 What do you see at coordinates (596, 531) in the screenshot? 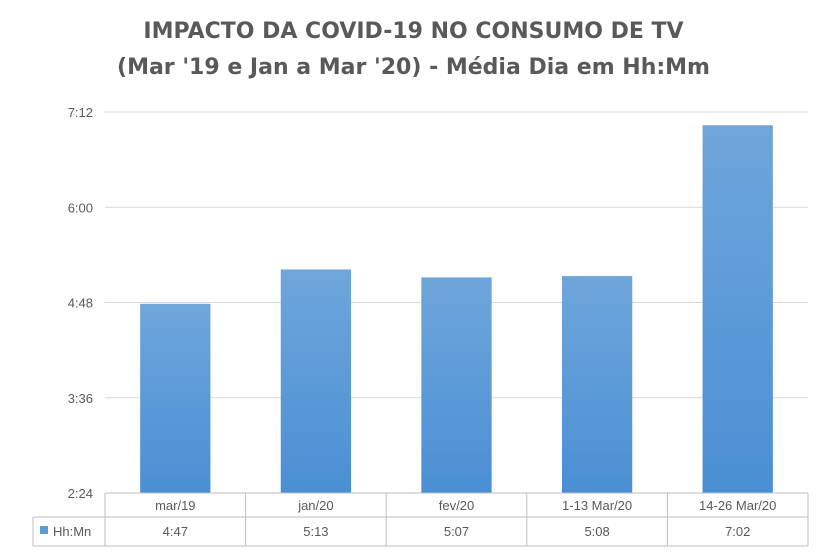
I see `data-label: 5:08` at bounding box center [596, 531].